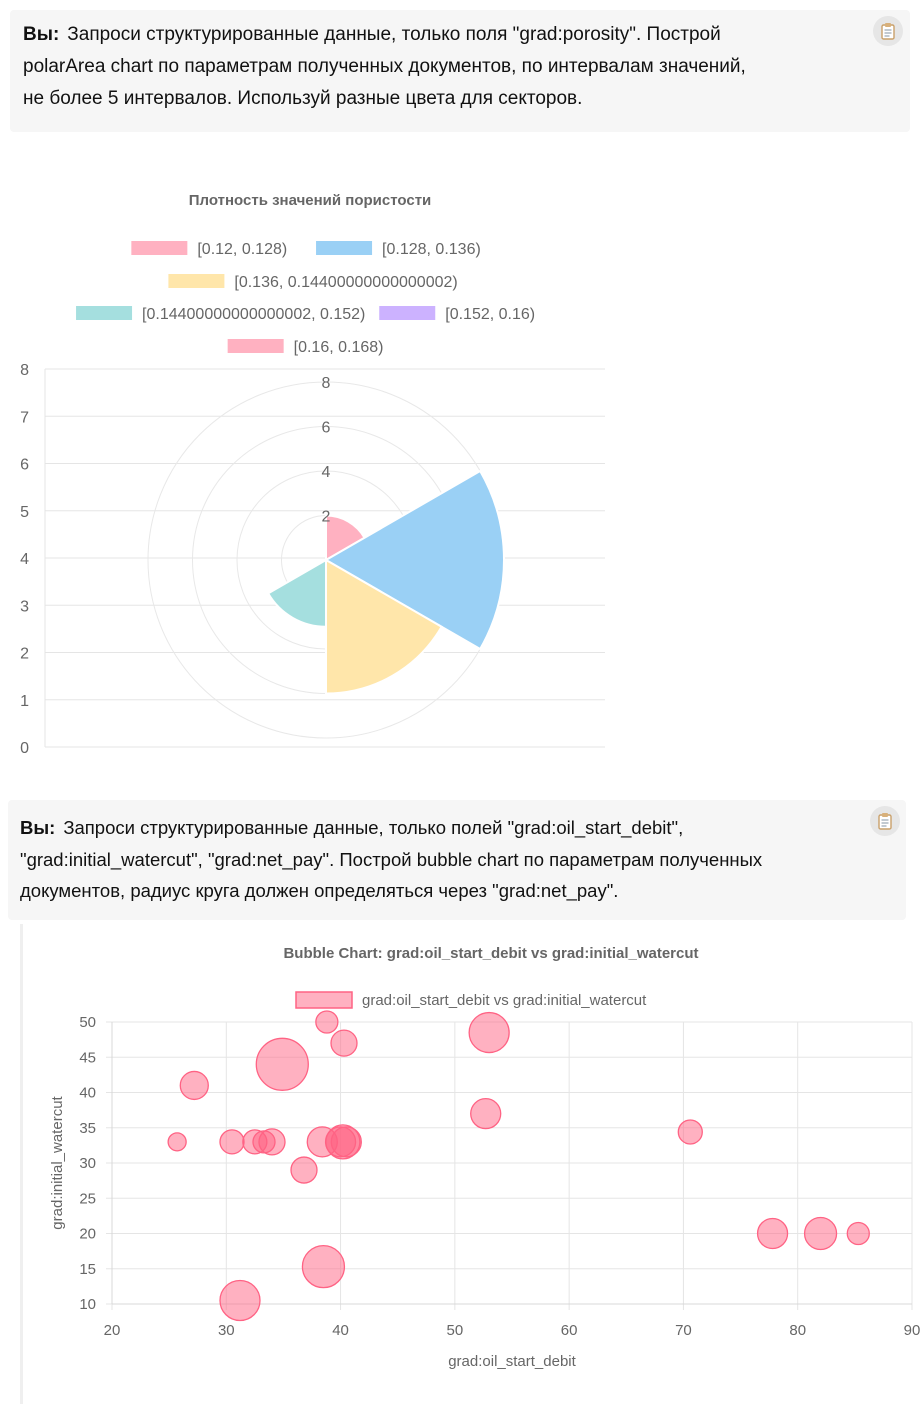 Image resolution: width=924 pixels, height=1404 pixels. Describe the element at coordinates (490, 314) in the screenshot. I see `legend-label: [0.152, 0.16)` at that location.